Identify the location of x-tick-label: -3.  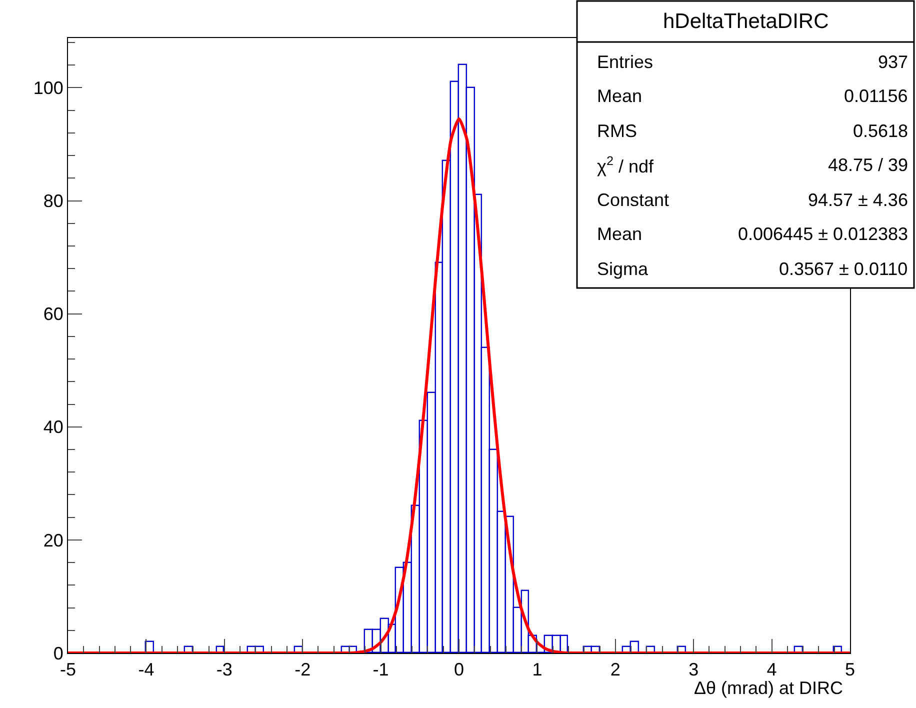
(224, 670).